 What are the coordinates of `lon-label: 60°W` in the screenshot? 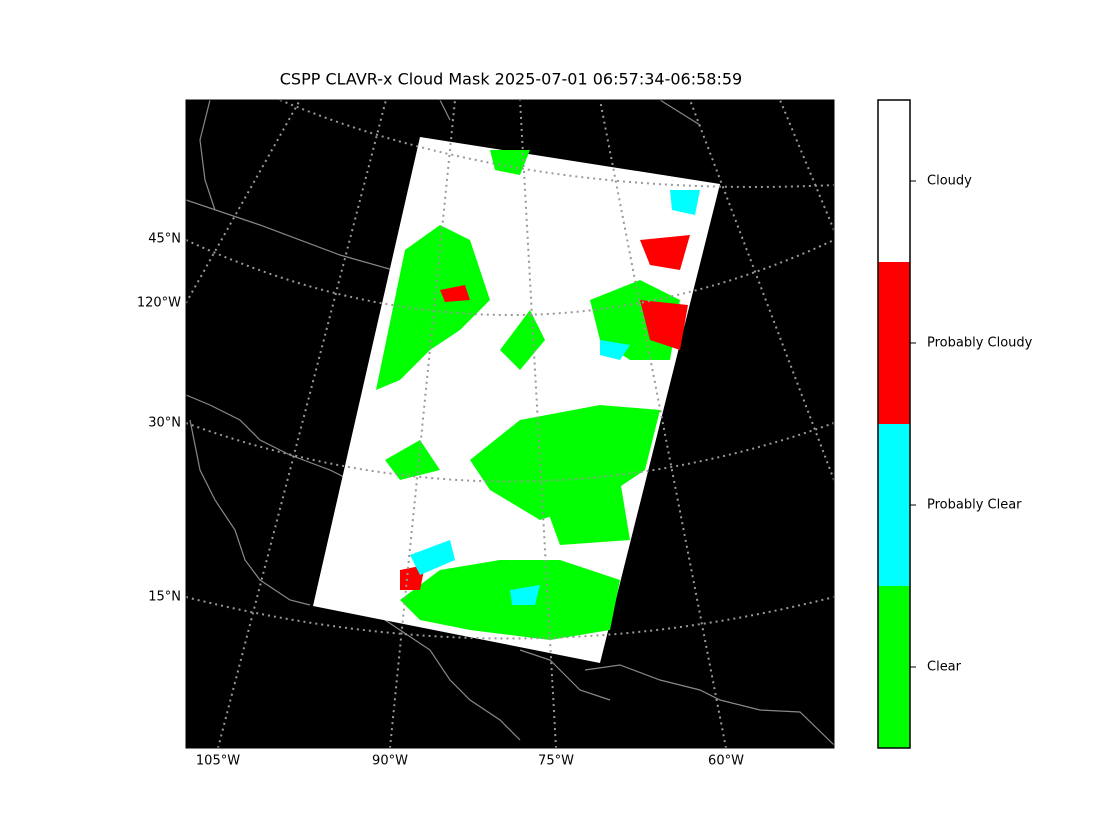 It's located at (726, 761).